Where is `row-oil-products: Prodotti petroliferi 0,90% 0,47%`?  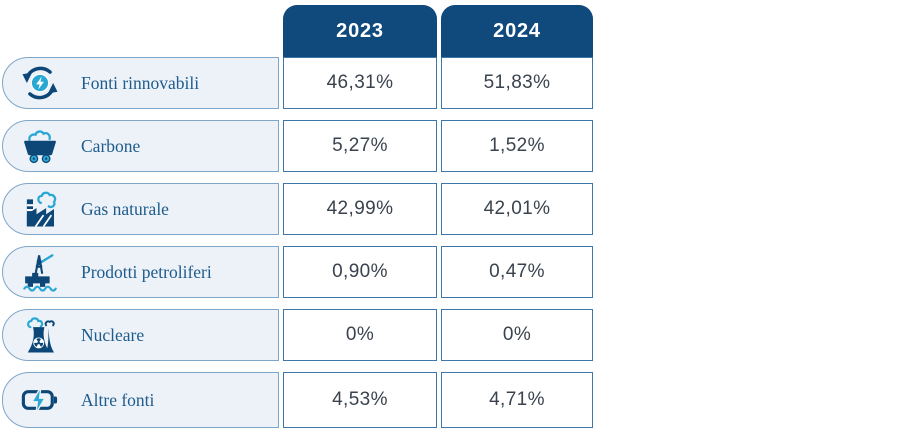
row-oil-products: Prodotti petroliferi 0,90% 0,47% is located at coordinates (297, 272).